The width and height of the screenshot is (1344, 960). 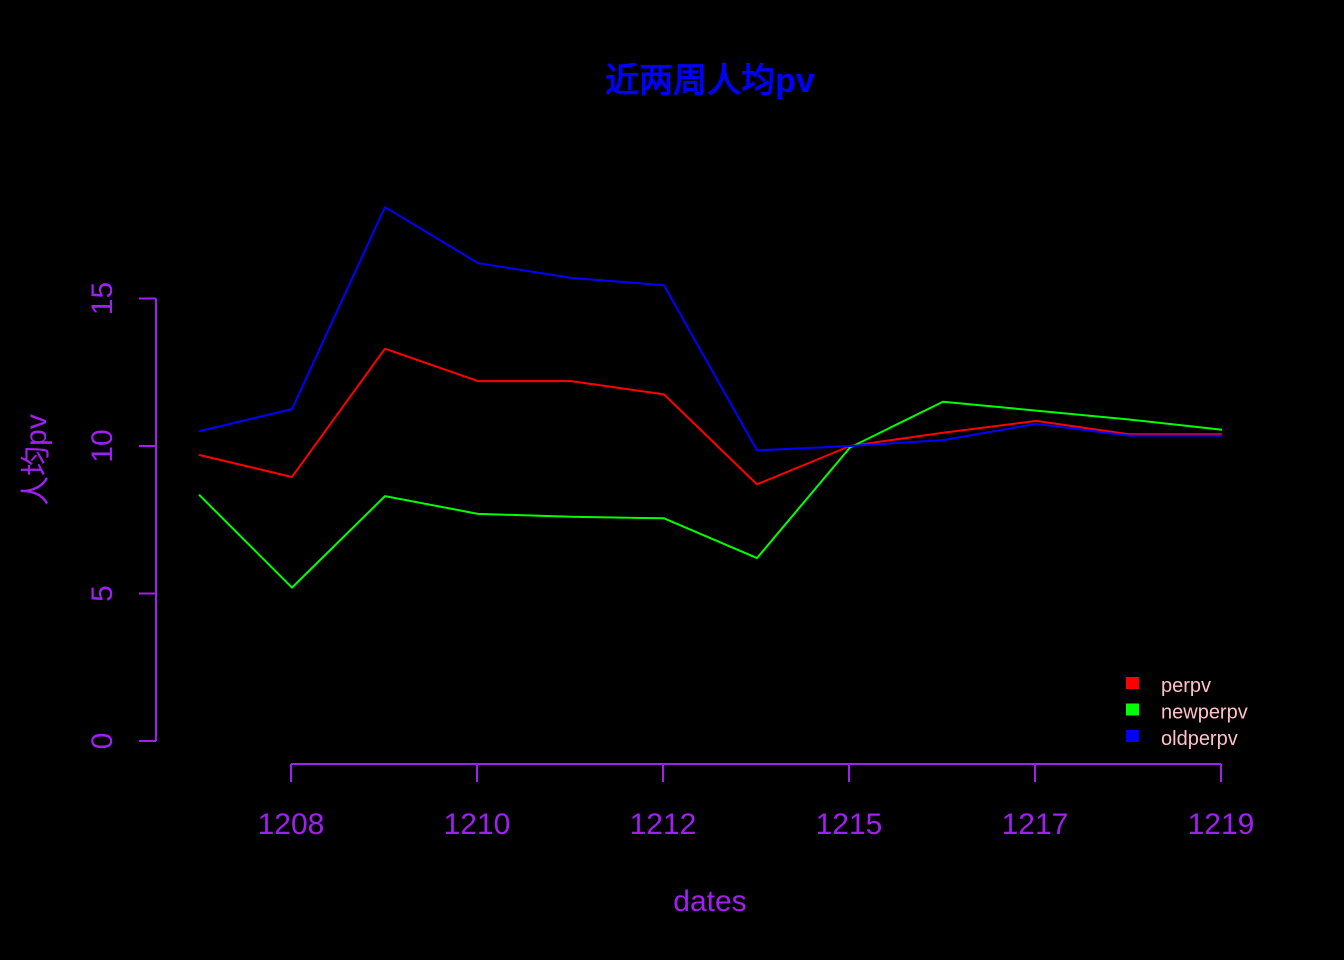 I want to click on y-axis: 0 5 10 15, so click(x=121, y=516).